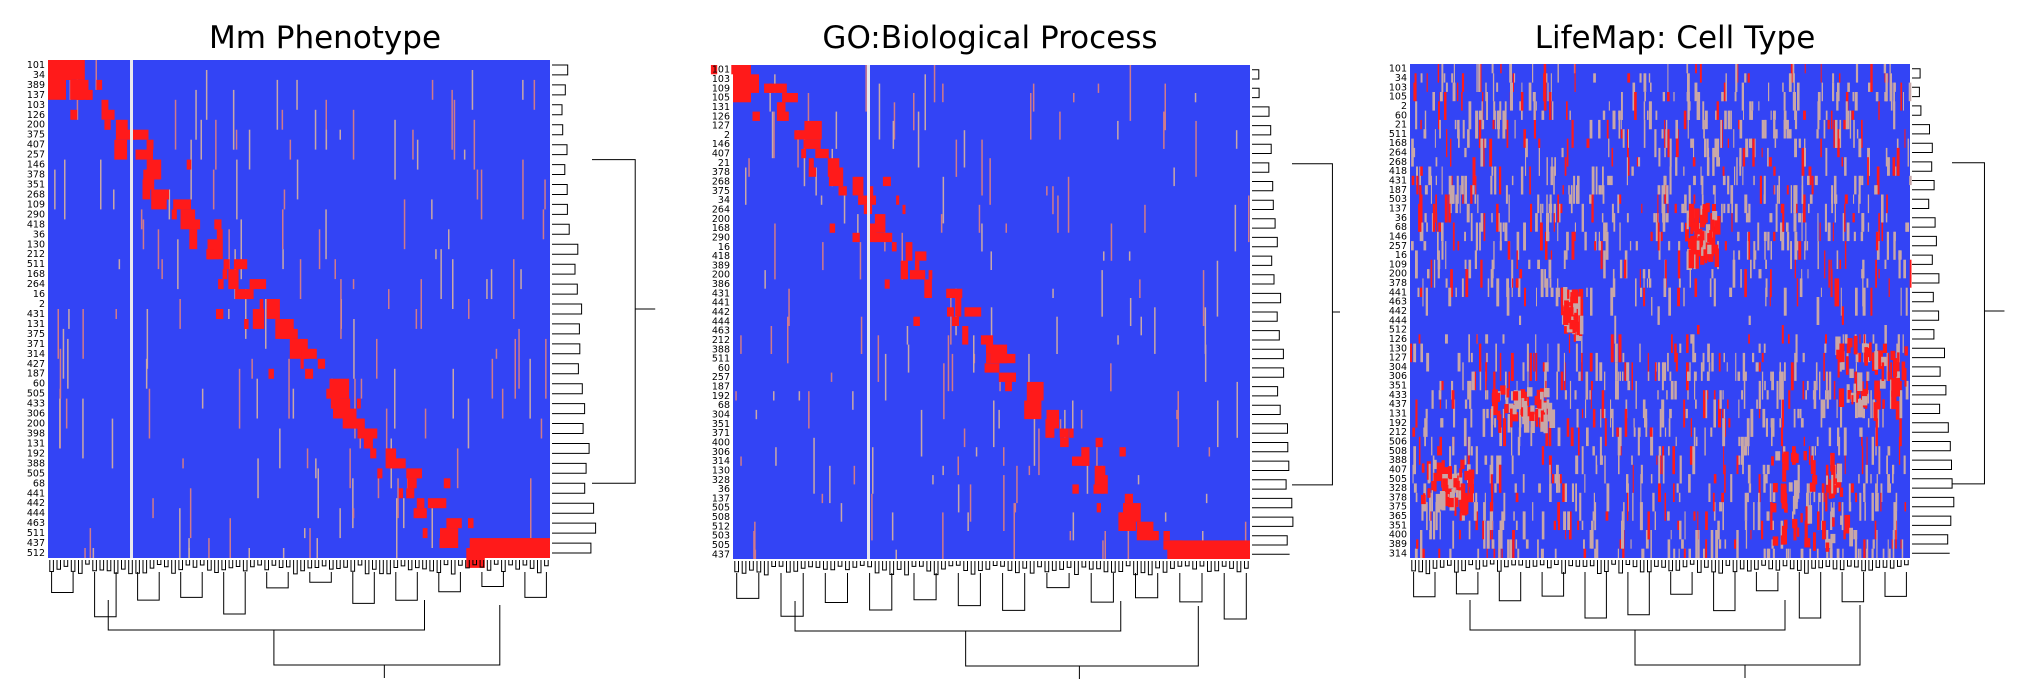 Image resolution: width=2020 pixels, height=684 pixels. I want to click on row-label: 257, so click(36, 155).